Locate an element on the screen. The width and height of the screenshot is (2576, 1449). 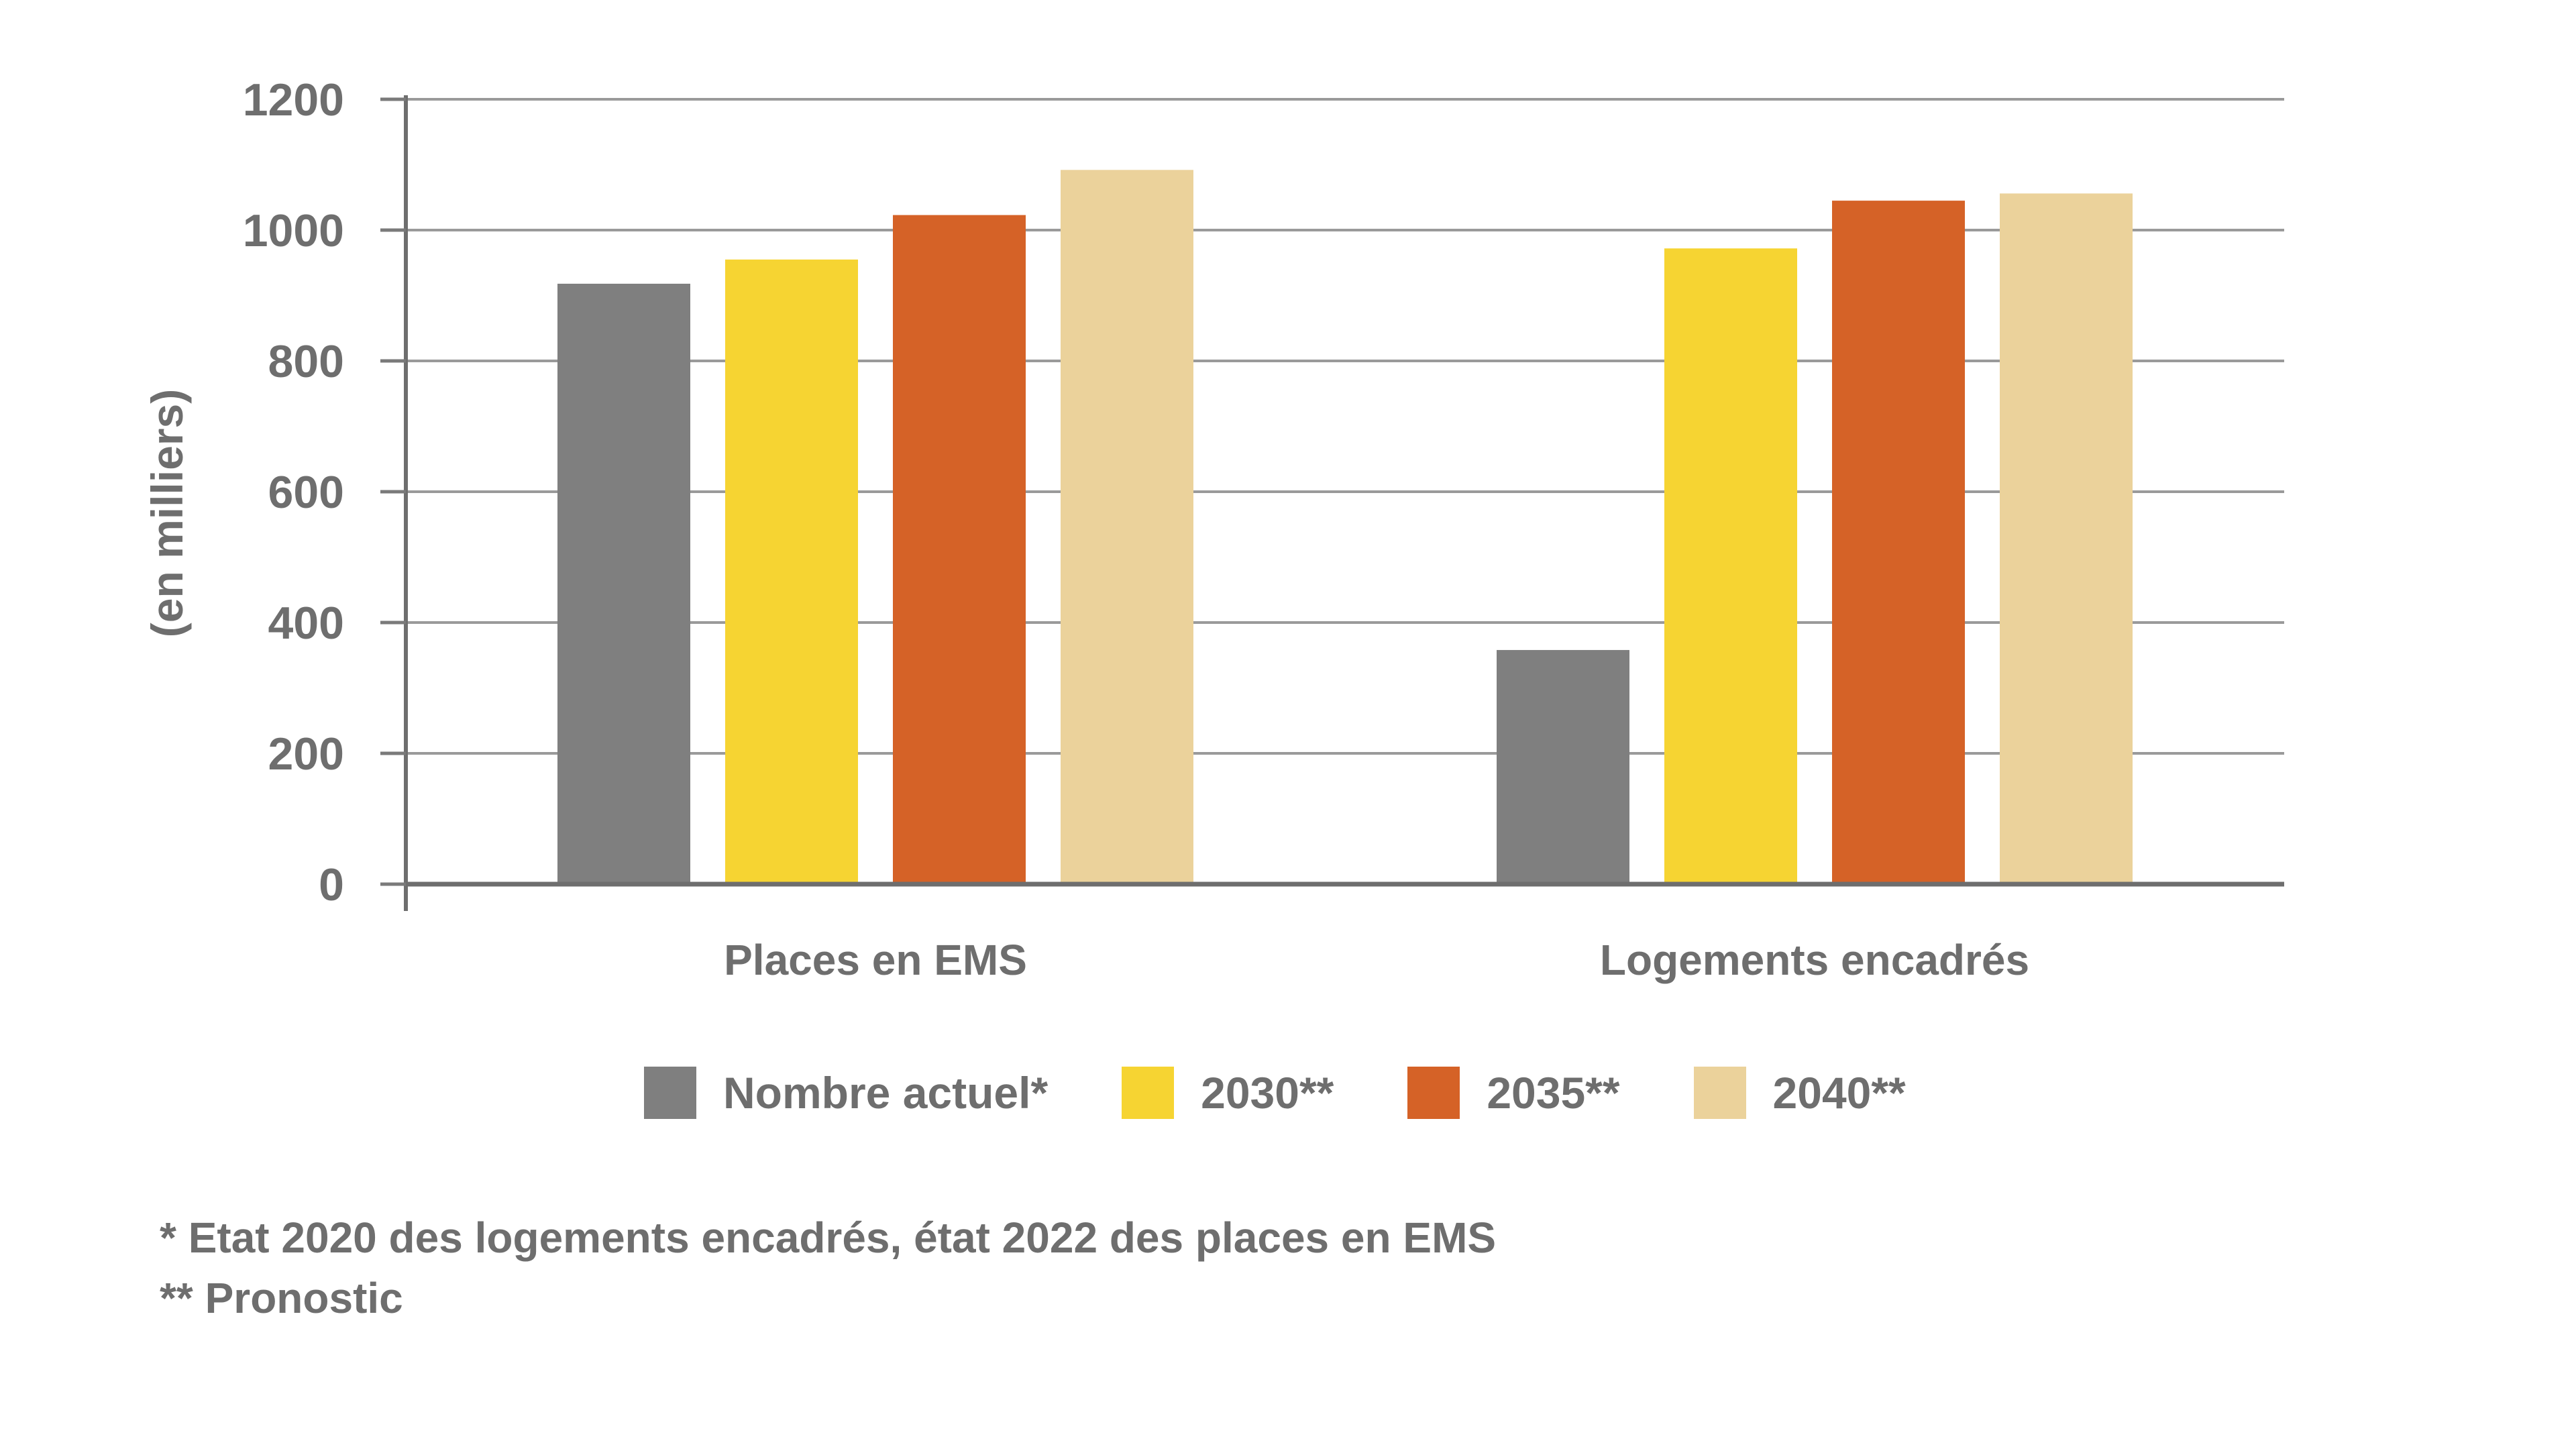
footnote-forecast: ** Pronostic is located at coordinates (281, 1298).